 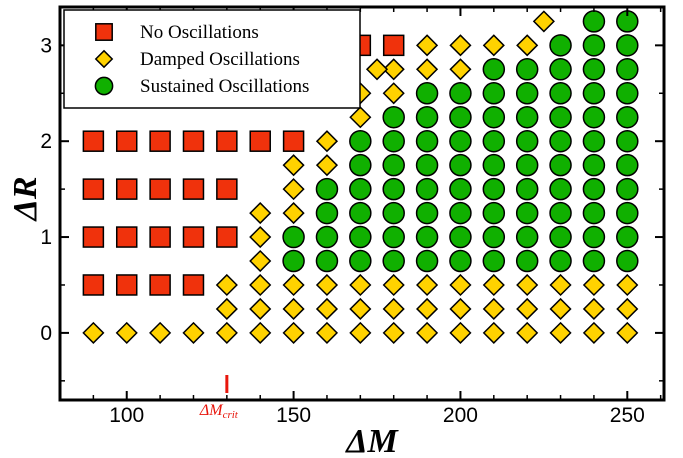 I want to click on y-axis-title: ΔR, so click(x=25, y=200).